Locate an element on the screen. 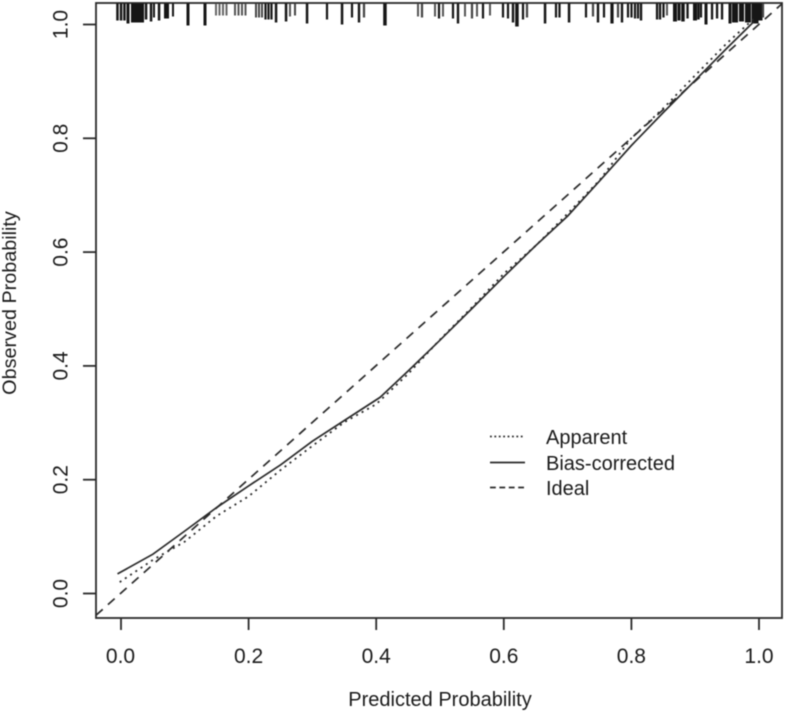 Image resolution: width=787 pixels, height=718 pixels. svg-text: Observed Probability is located at coordinates (10, 303).